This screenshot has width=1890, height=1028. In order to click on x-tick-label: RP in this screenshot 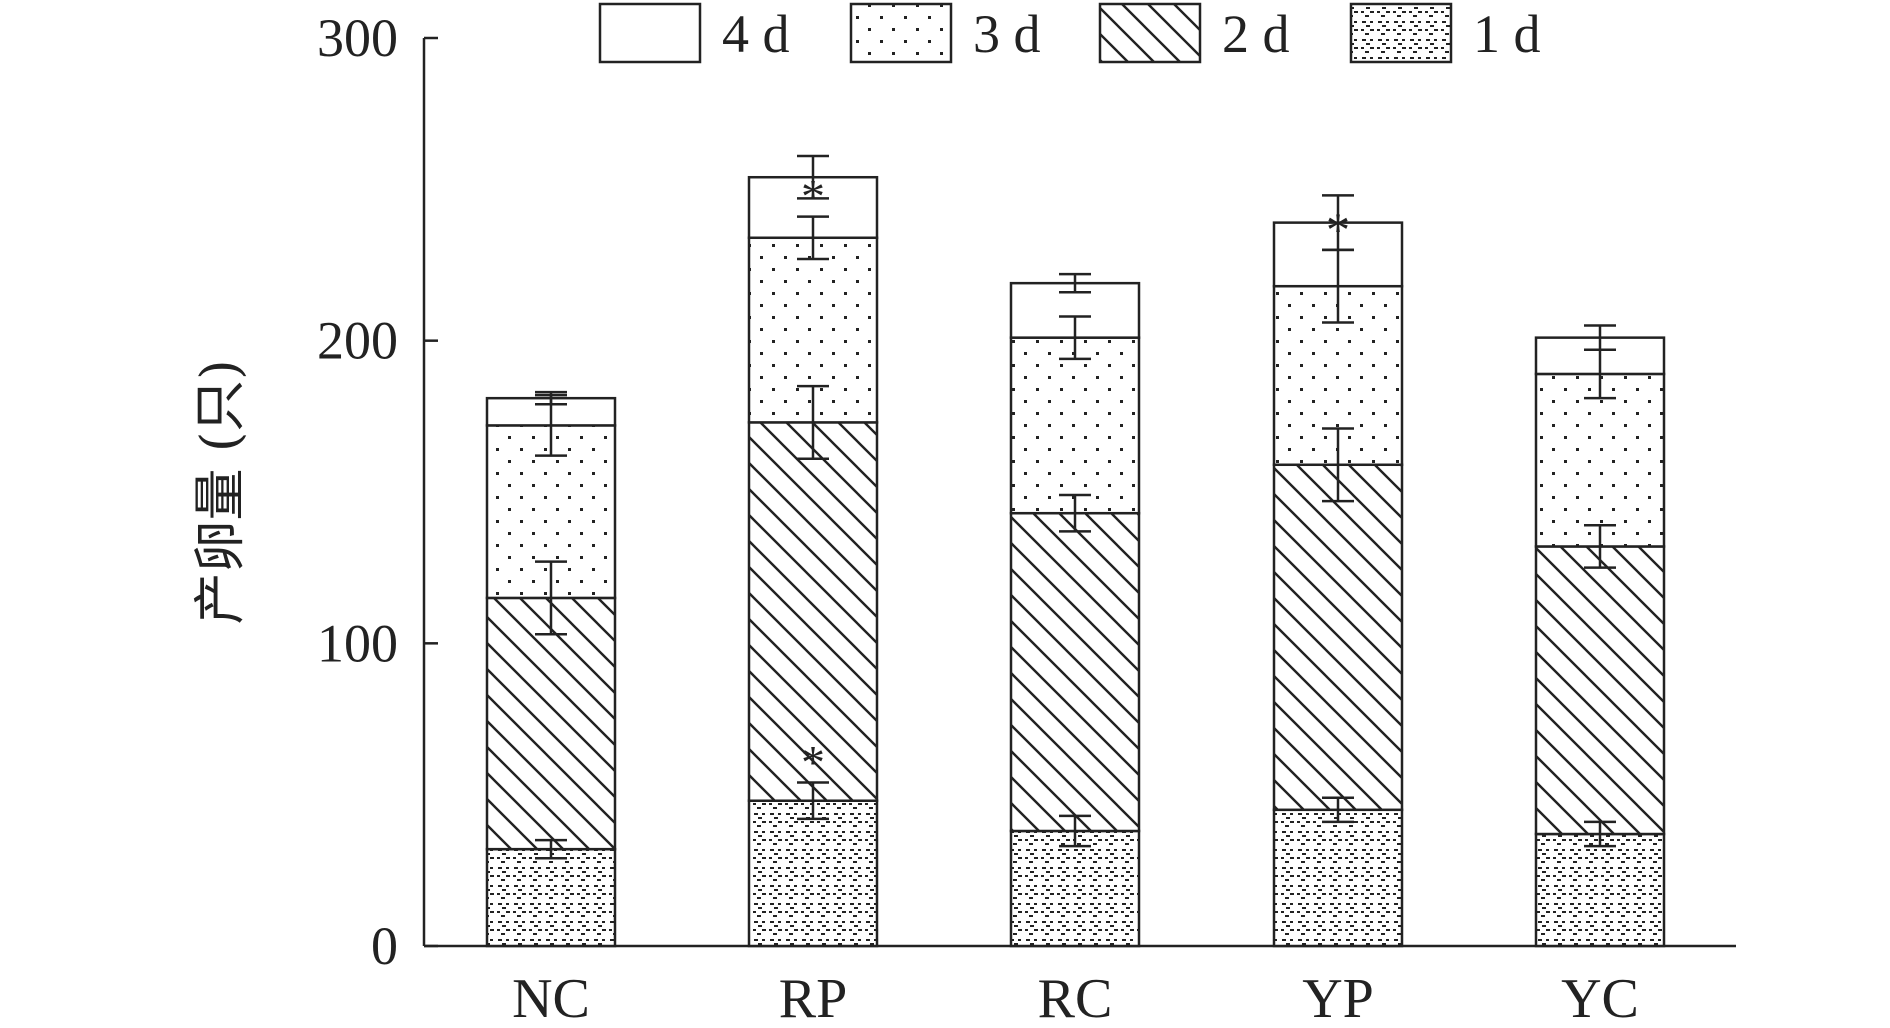, I will do `click(813, 998)`.